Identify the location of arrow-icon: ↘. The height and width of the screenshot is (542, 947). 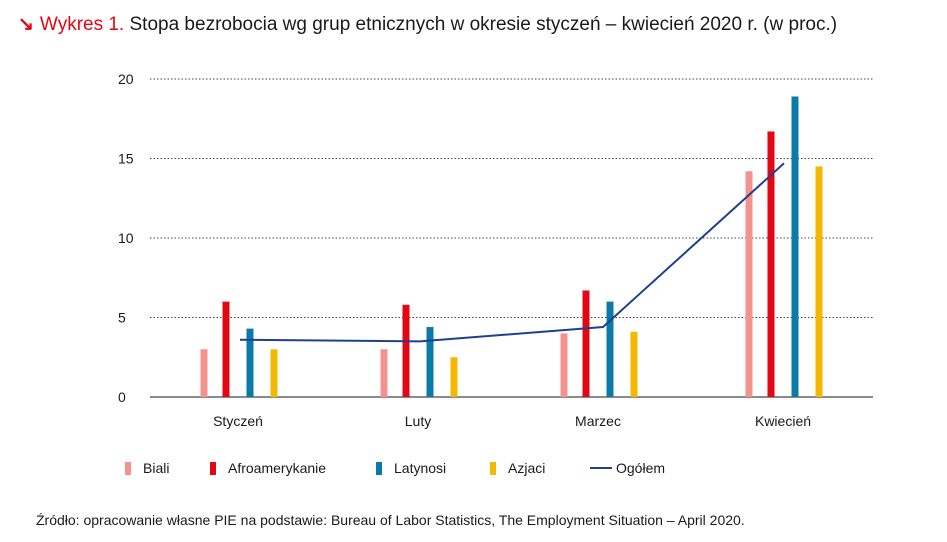
(26, 24).